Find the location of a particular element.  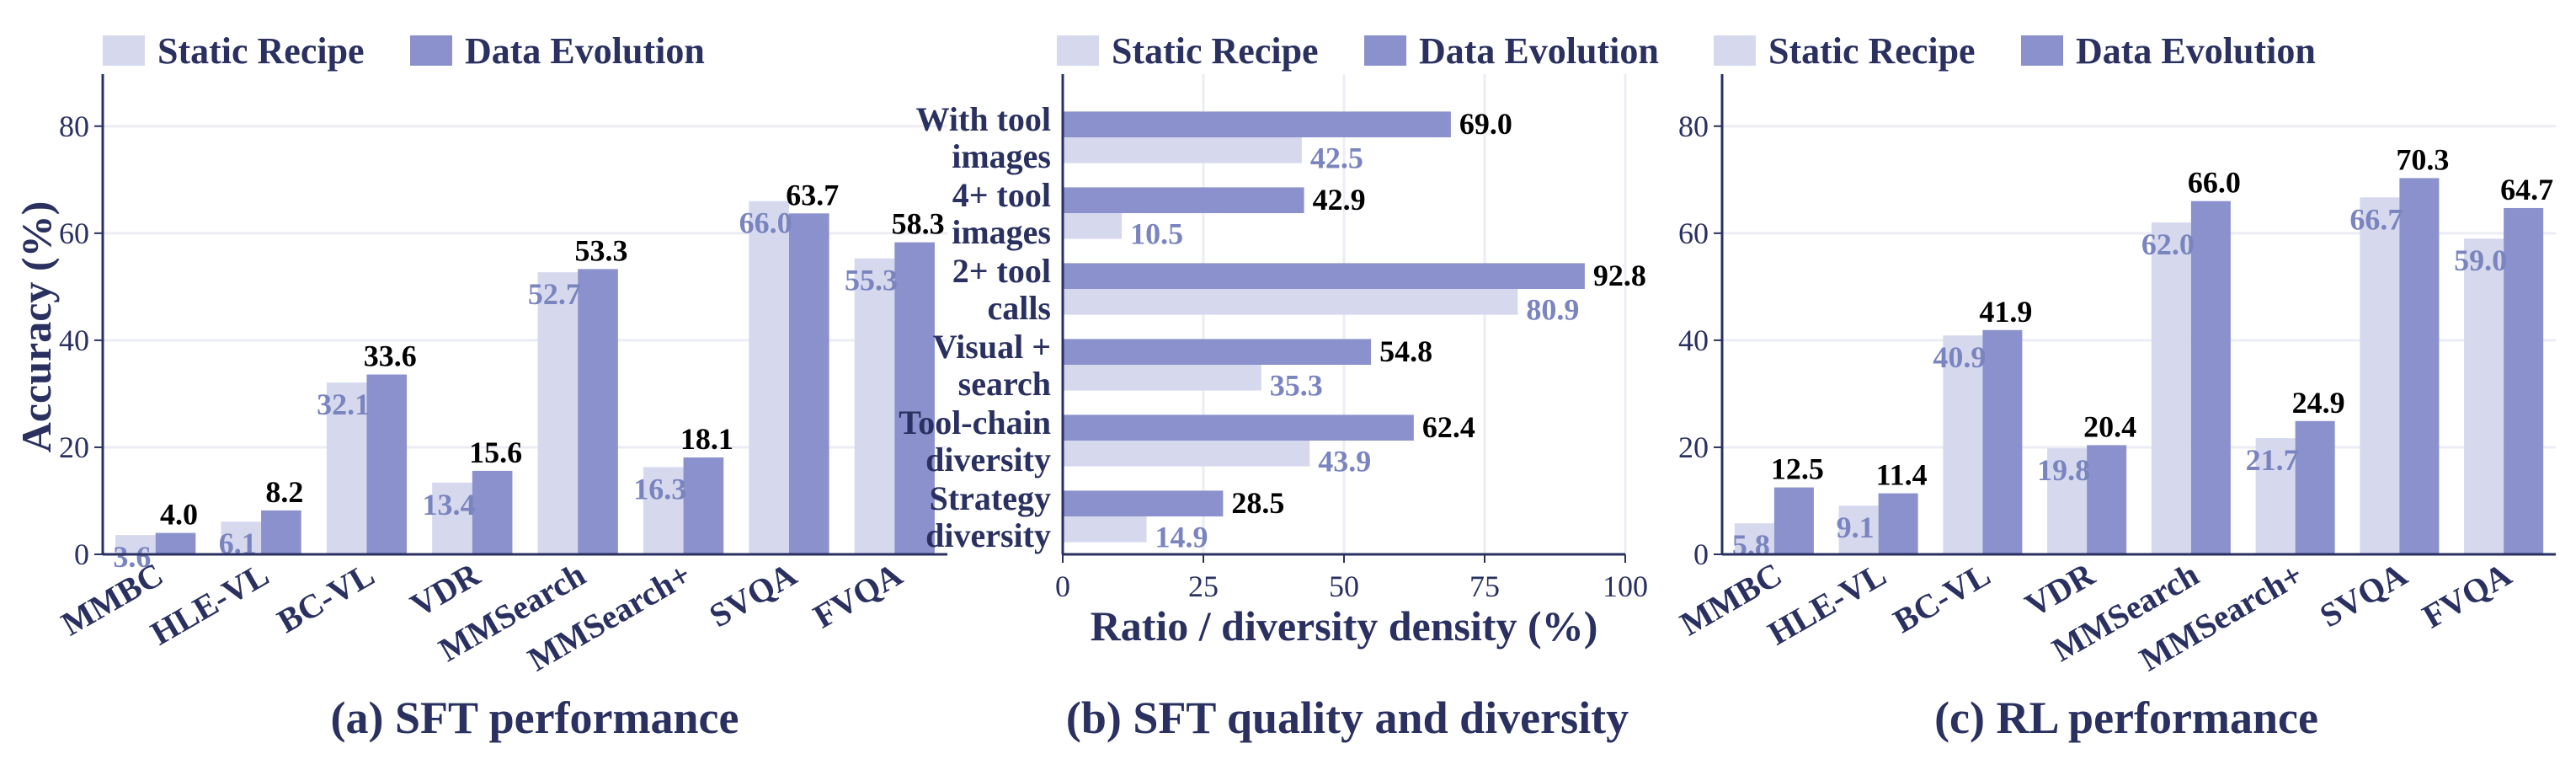

data-label-evolution: 18.1 is located at coordinates (706, 439).